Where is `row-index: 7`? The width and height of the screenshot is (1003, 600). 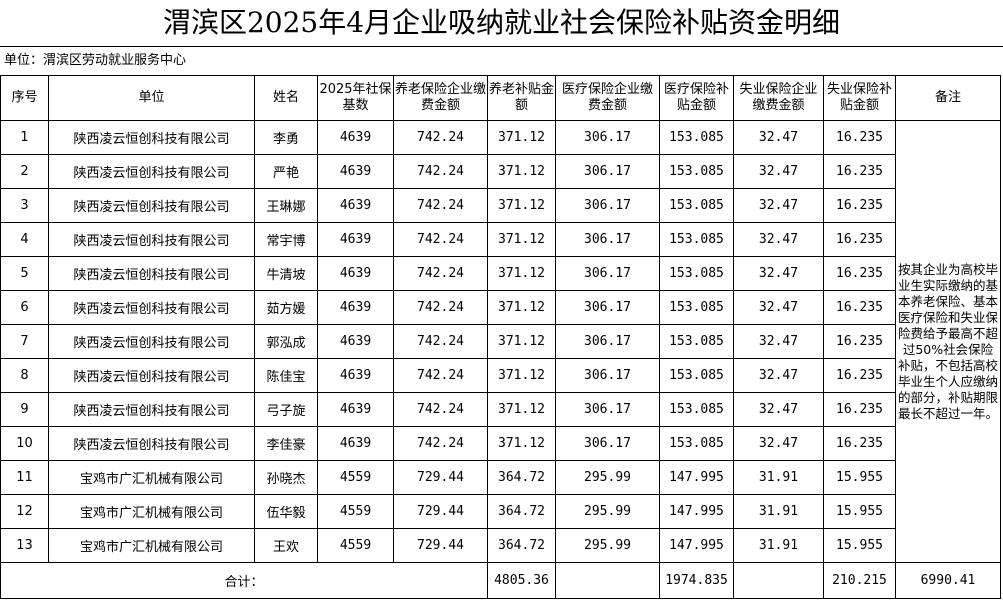 row-index: 7 is located at coordinates (24, 341).